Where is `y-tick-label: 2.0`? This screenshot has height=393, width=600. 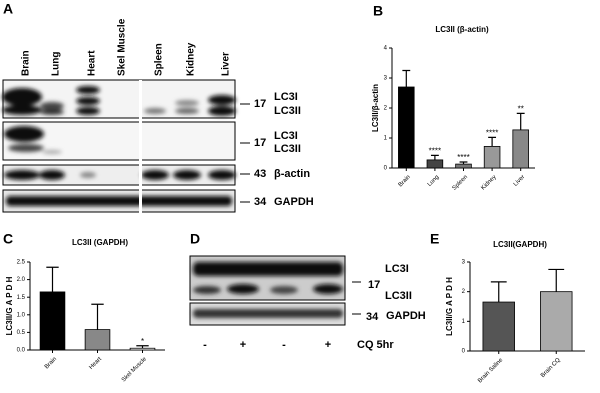 y-tick-label: 2.0 is located at coordinates (21, 280).